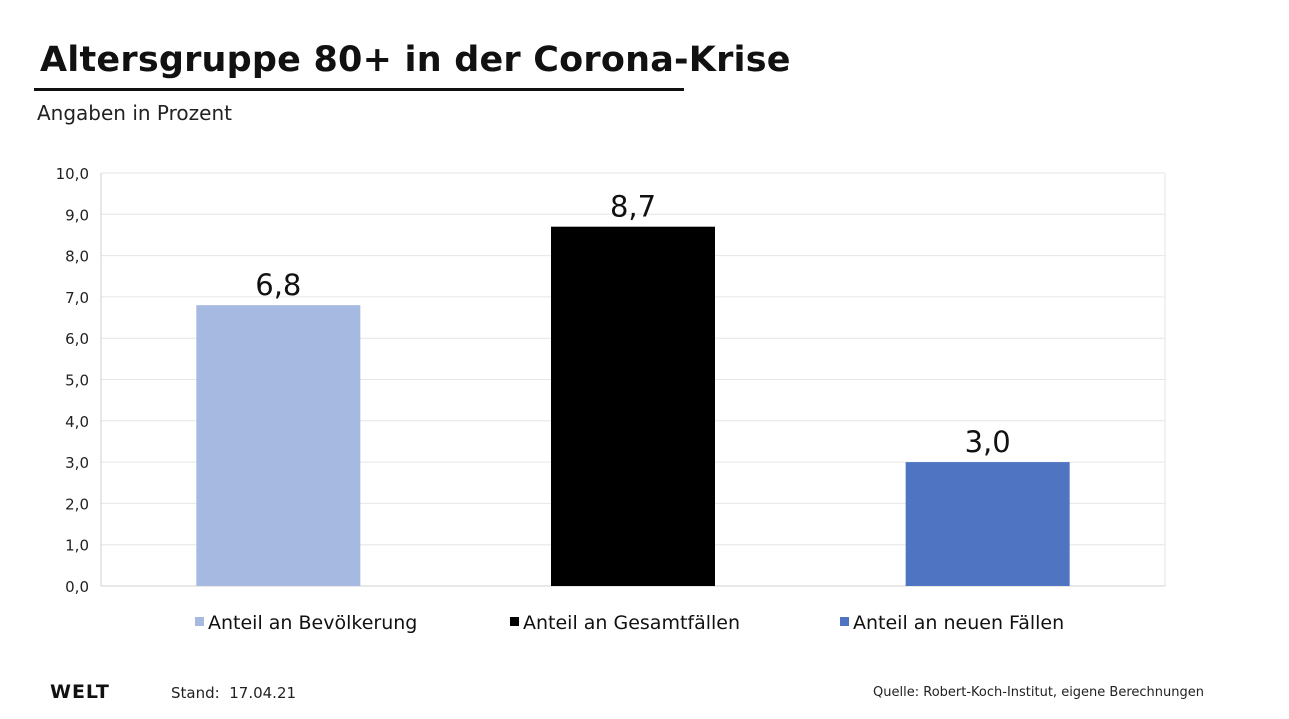 The height and width of the screenshot is (719, 1289). Describe the element at coordinates (263, 693) in the screenshot. I see `stand-value: 17.04.21` at that location.